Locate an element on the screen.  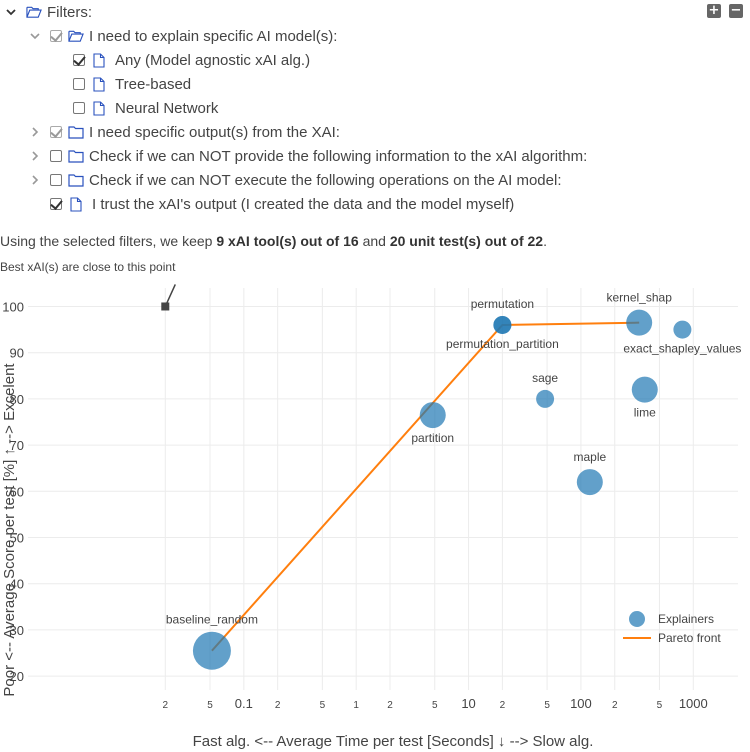
y-tick-label: 80 is located at coordinates (17, 399).